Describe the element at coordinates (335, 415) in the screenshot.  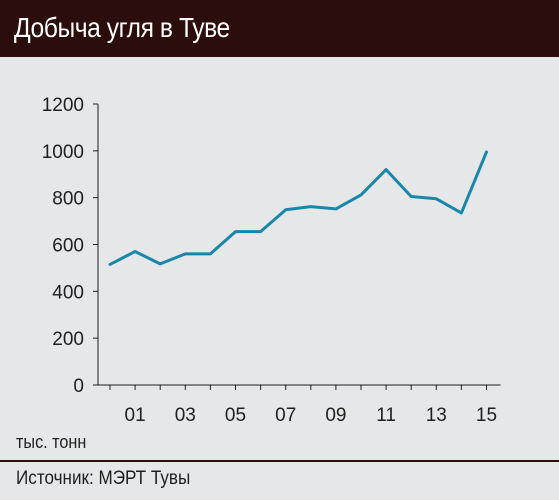
I see `x-tick-label: 09` at that location.